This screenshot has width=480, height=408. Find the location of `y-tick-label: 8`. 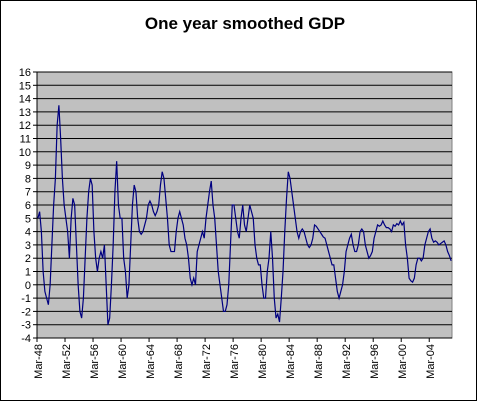

y-tick-label: 8 is located at coordinates (28, 179).